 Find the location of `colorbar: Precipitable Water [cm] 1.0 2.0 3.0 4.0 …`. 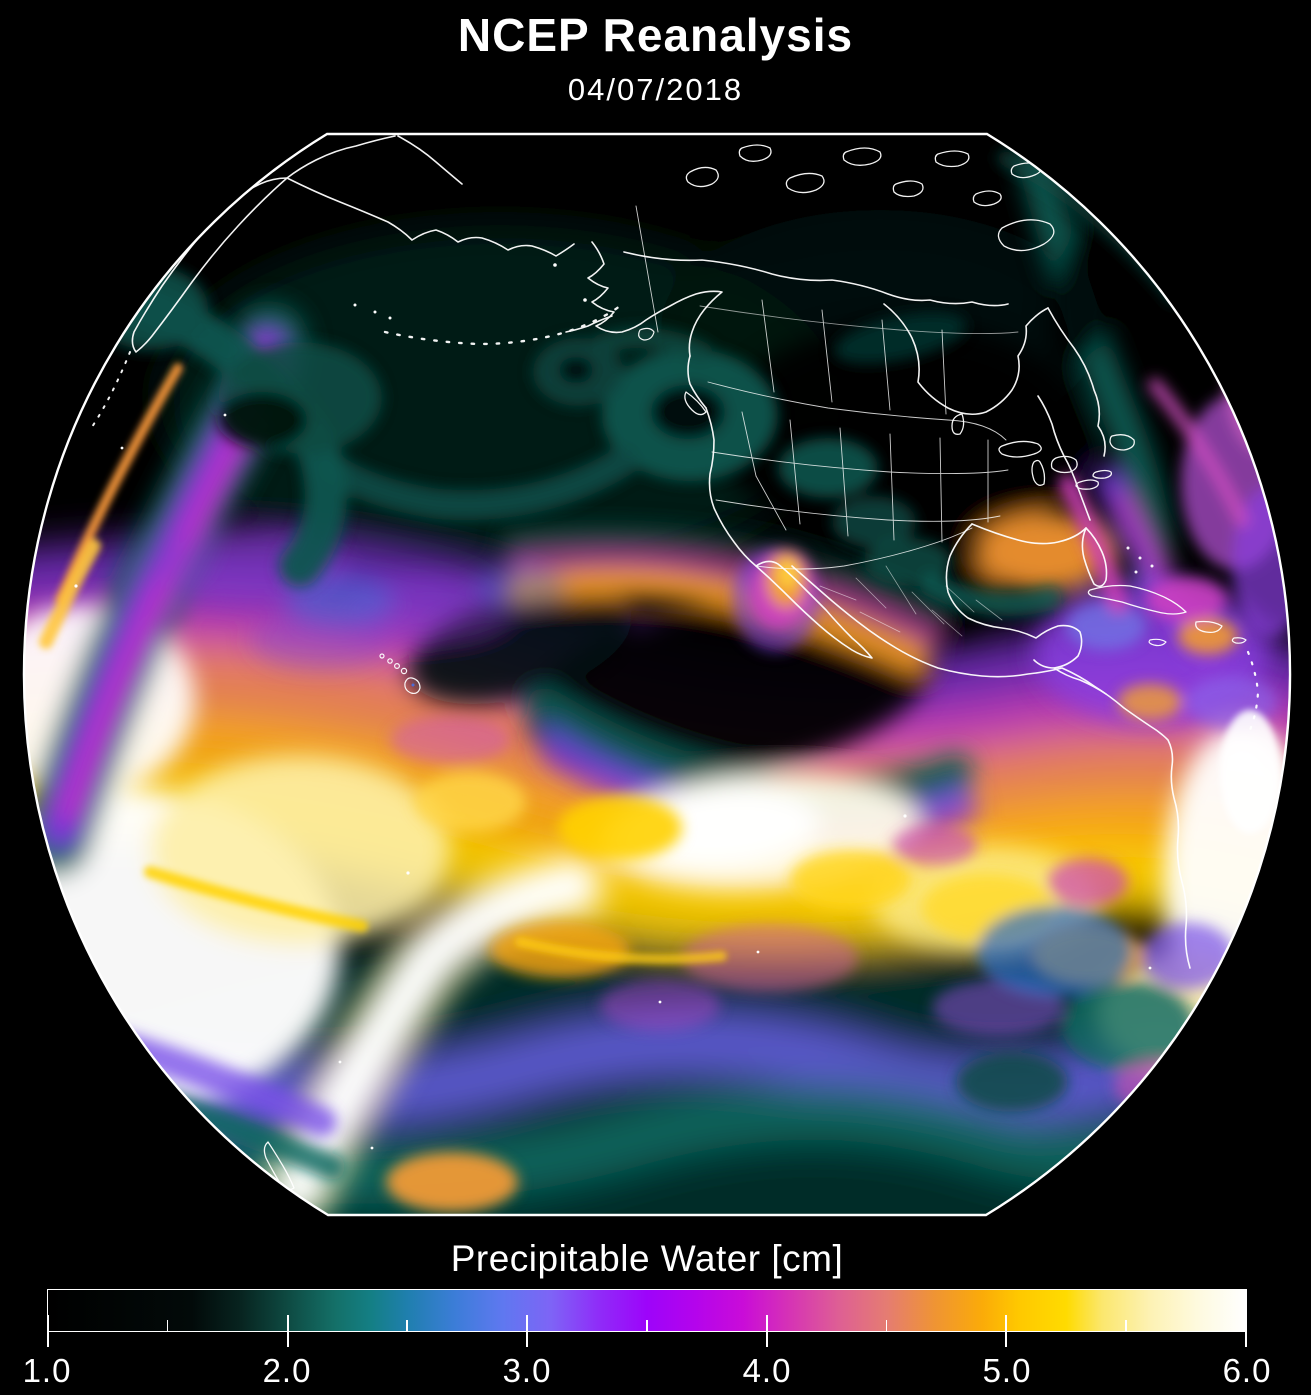

colorbar: Precipitable Water [cm] 1.0 2.0 3.0 4.0 … is located at coordinates (647, 1316).